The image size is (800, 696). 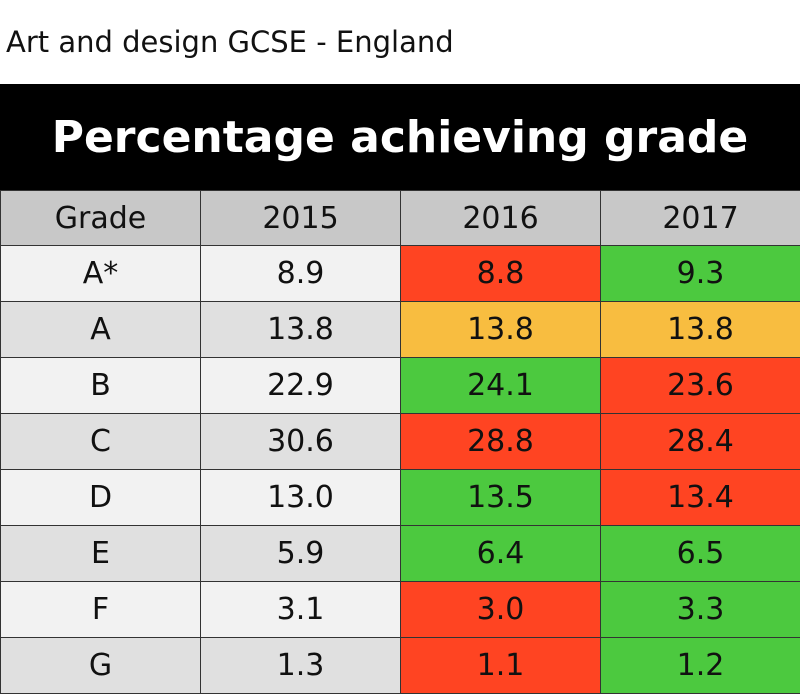 I want to click on grade-cell: B, so click(x=100, y=385).